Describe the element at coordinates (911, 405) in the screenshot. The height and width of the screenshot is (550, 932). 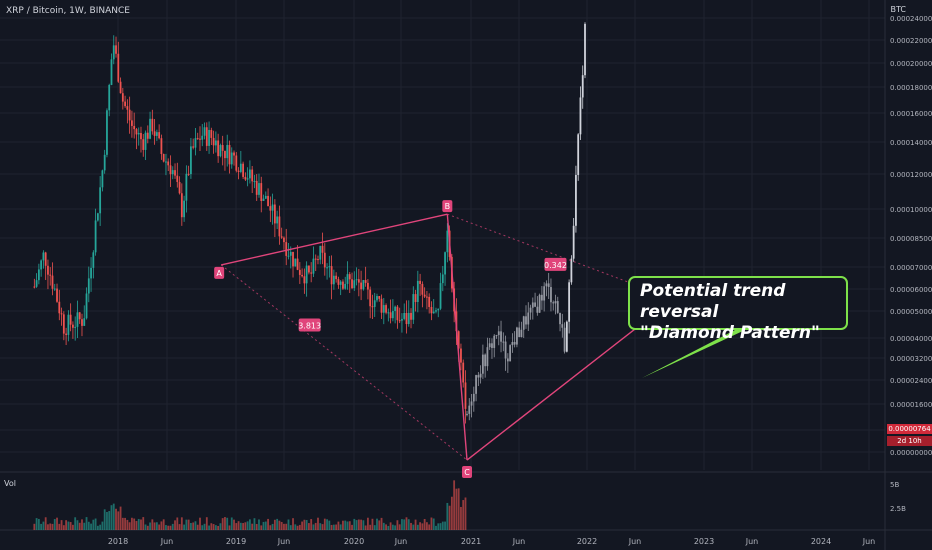
I see `price-tick-label: 0.00001600` at that location.